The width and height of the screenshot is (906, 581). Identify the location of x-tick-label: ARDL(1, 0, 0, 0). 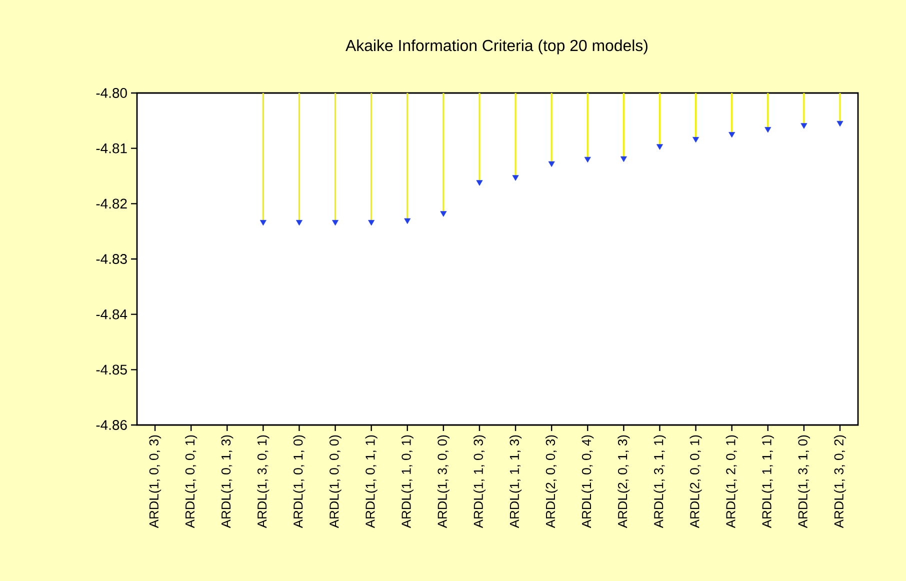
(335, 481).